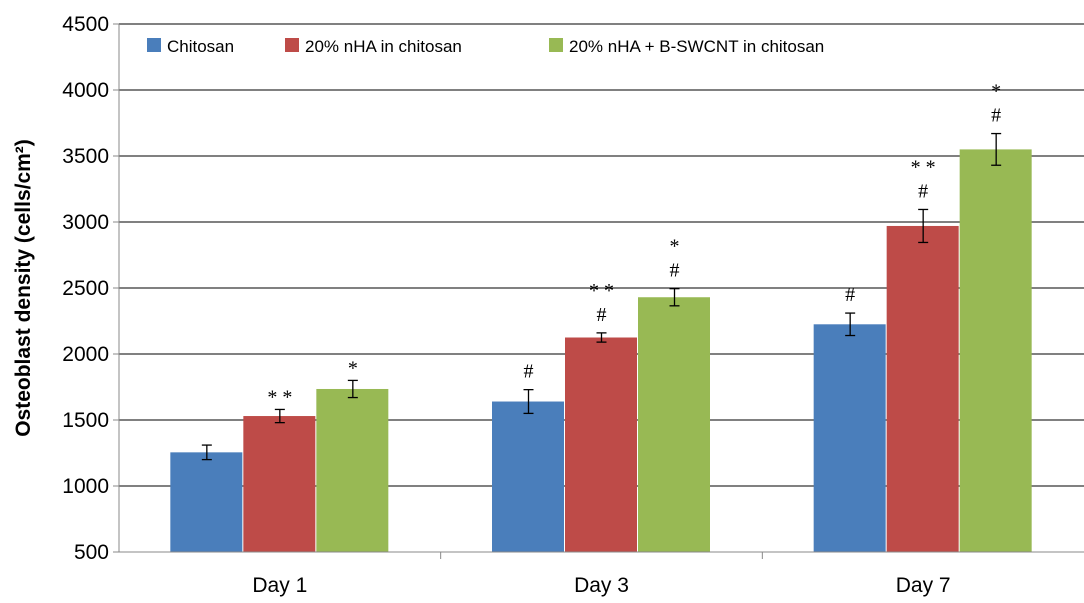 The width and height of the screenshot is (1084, 603). Describe the element at coordinates (85, 90) in the screenshot. I see `y-tick-label: 4000` at that location.